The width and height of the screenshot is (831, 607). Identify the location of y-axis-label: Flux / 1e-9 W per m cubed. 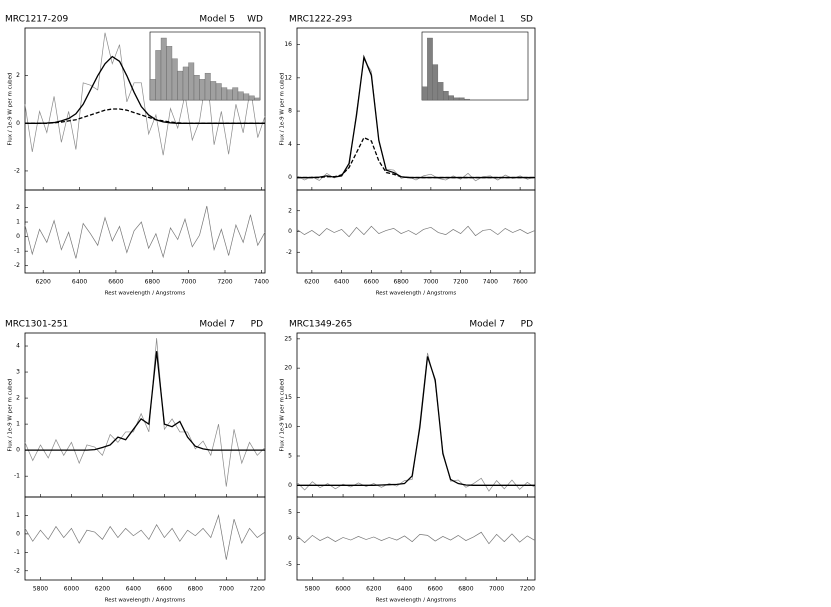
(283, 109).